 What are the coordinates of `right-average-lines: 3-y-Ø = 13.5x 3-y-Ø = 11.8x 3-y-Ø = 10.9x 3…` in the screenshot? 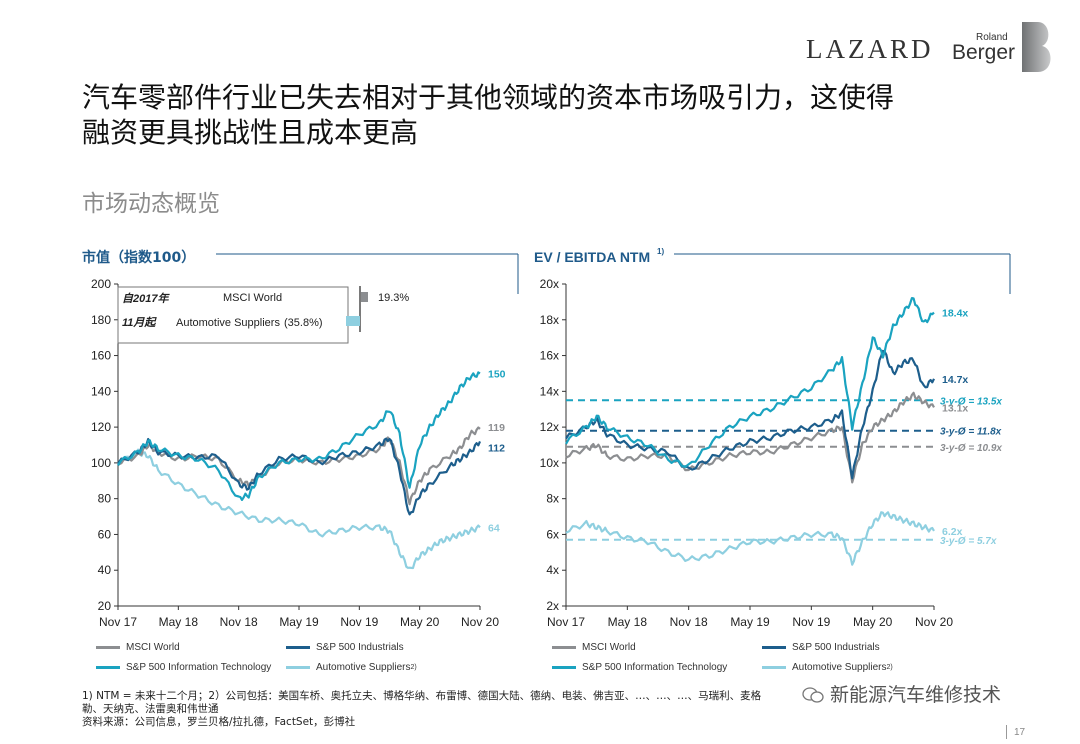 It's located at (784, 471).